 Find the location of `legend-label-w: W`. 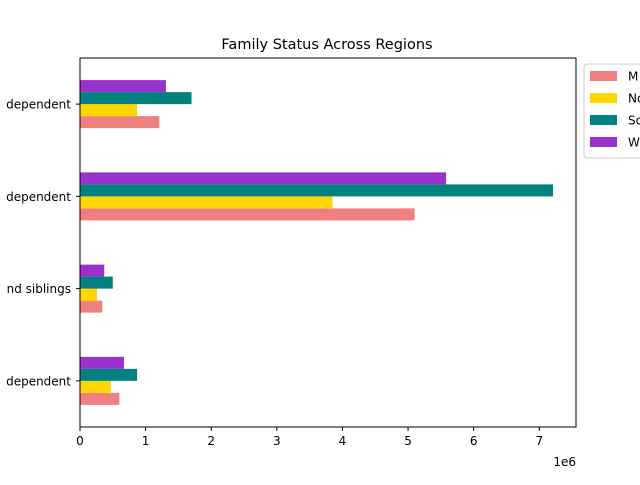

legend-label-w: W is located at coordinates (634, 143).